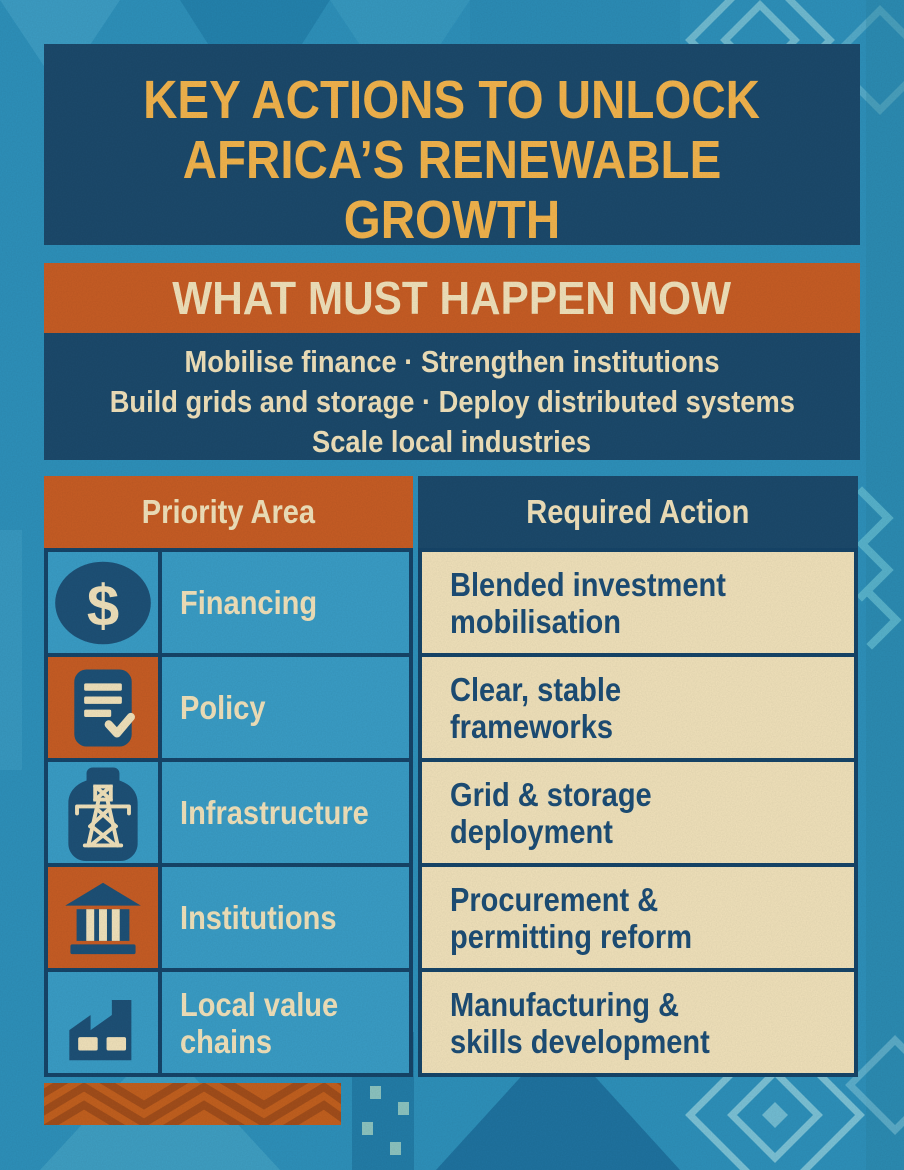 The image size is (904, 1170). I want to click on banner: WHAT MUST HAPPEN NOW, so click(452, 298).